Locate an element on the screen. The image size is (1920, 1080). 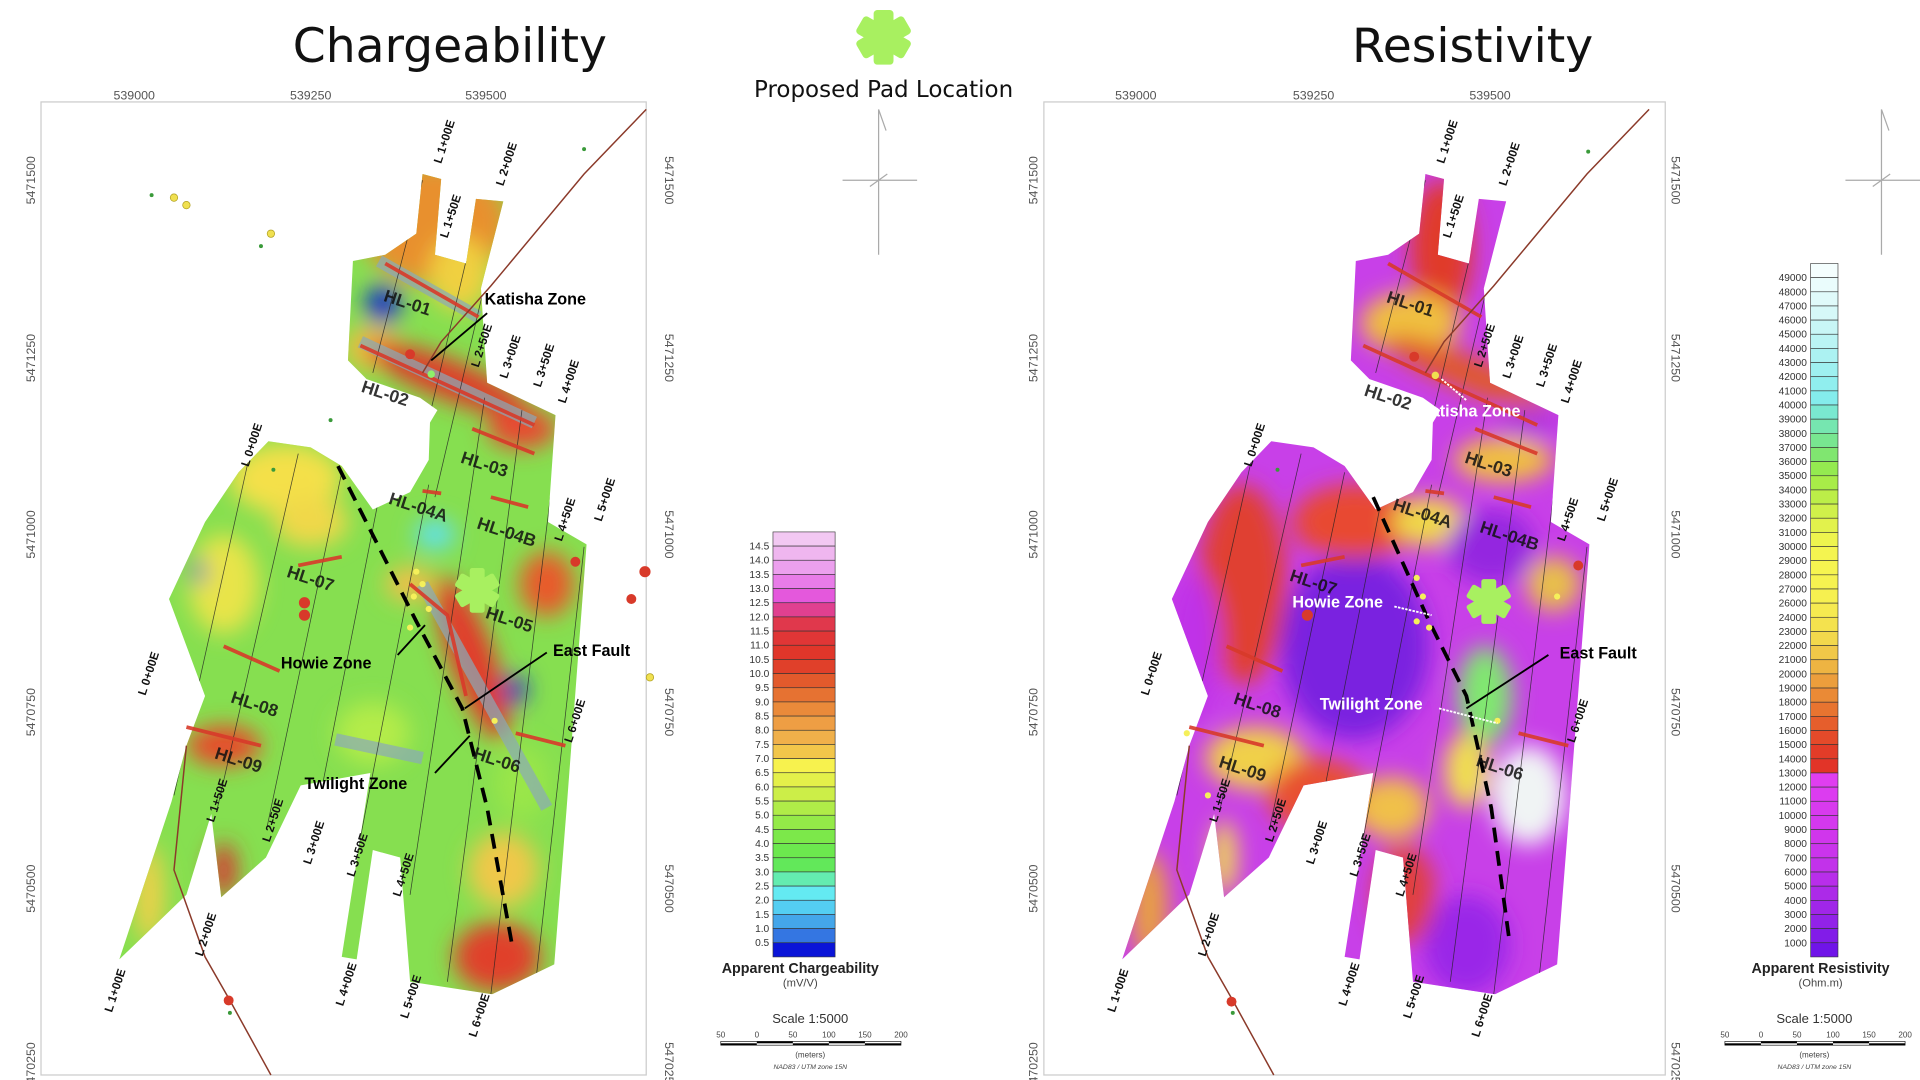
legend-value-label: 22000 is located at coordinates (1793, 646).